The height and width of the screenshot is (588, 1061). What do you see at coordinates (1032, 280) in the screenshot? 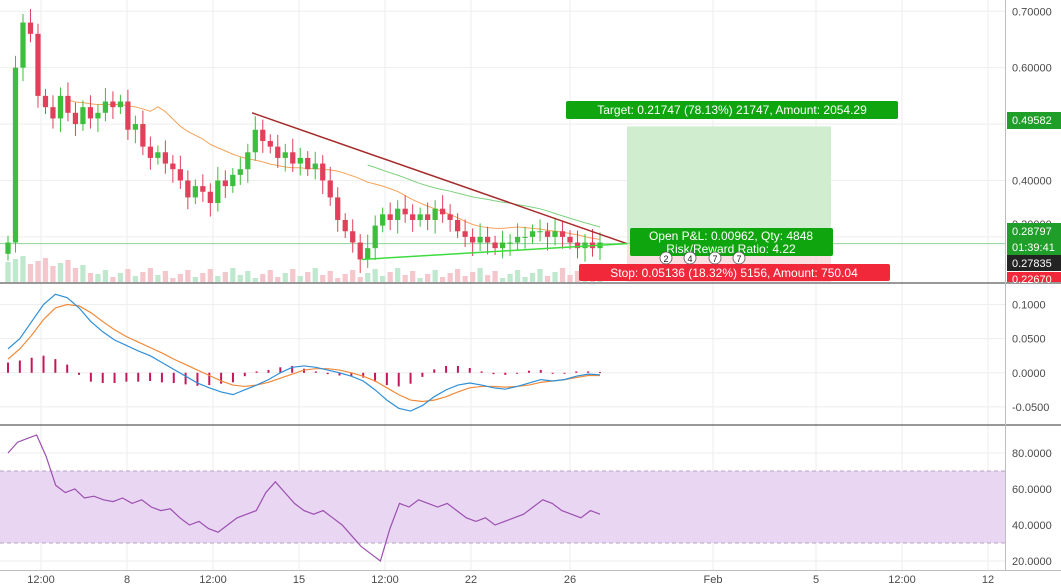
I see `stop-price-badge-text: 0.22670` at bounding box center [1032, 280].